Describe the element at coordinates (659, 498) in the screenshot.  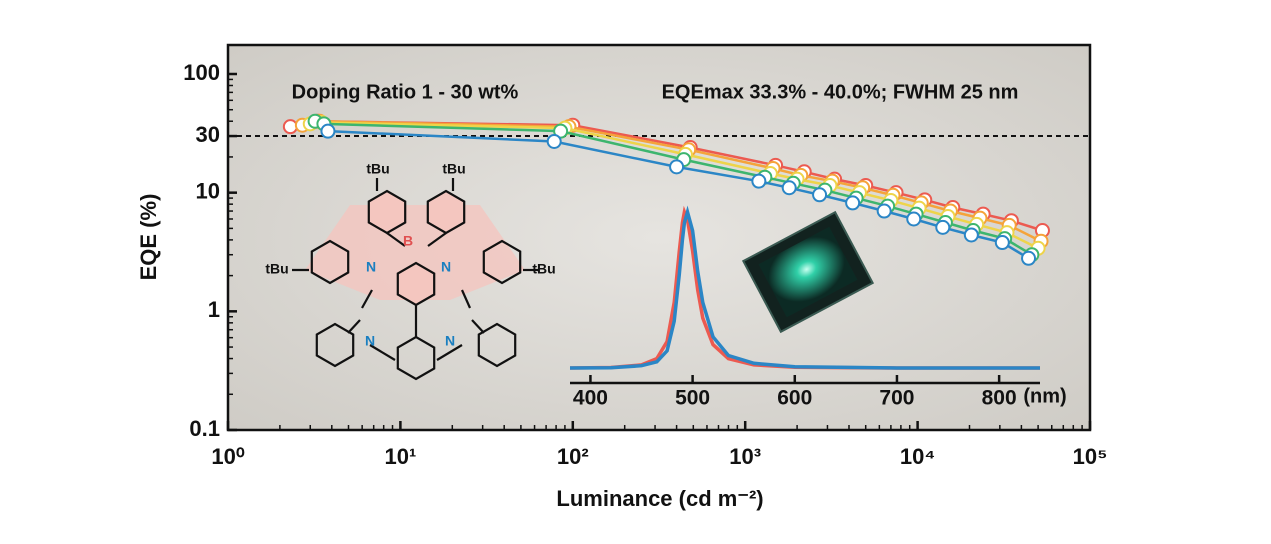
I see `x-axis-label: Luminance (cd m⁻²)` at that location.